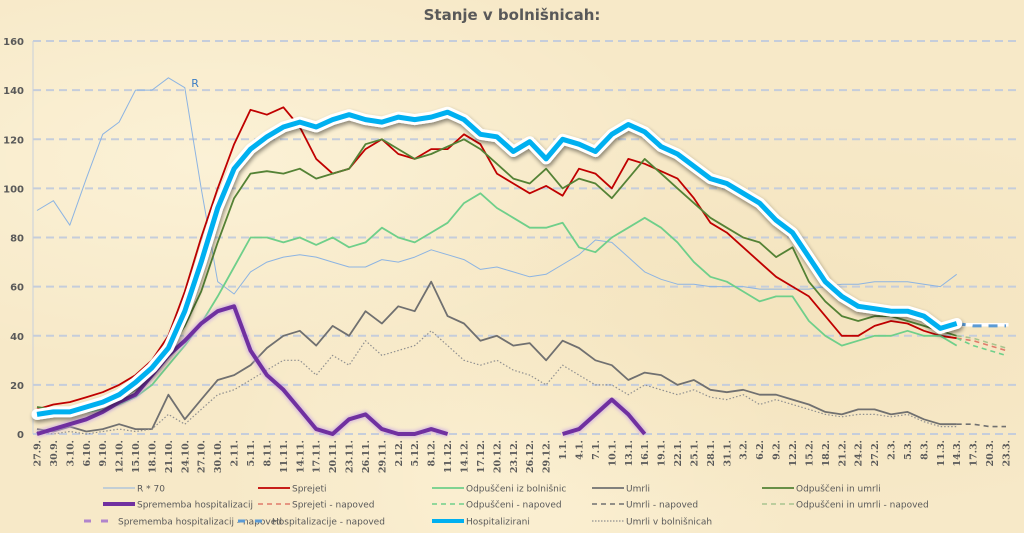 This screenshot has width=1024, height=533. I want to click on x-tick-label: 10.1., so click(612, 453).